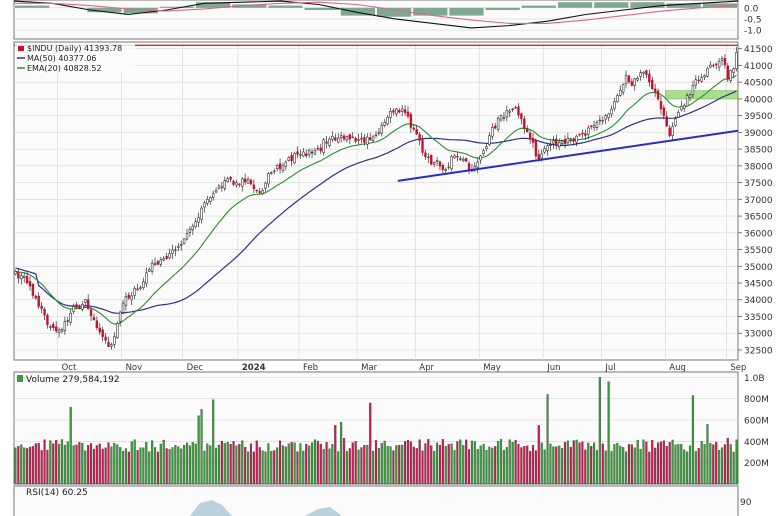  I want to click on price-x-tick-label: Oct, so click(69, 368).